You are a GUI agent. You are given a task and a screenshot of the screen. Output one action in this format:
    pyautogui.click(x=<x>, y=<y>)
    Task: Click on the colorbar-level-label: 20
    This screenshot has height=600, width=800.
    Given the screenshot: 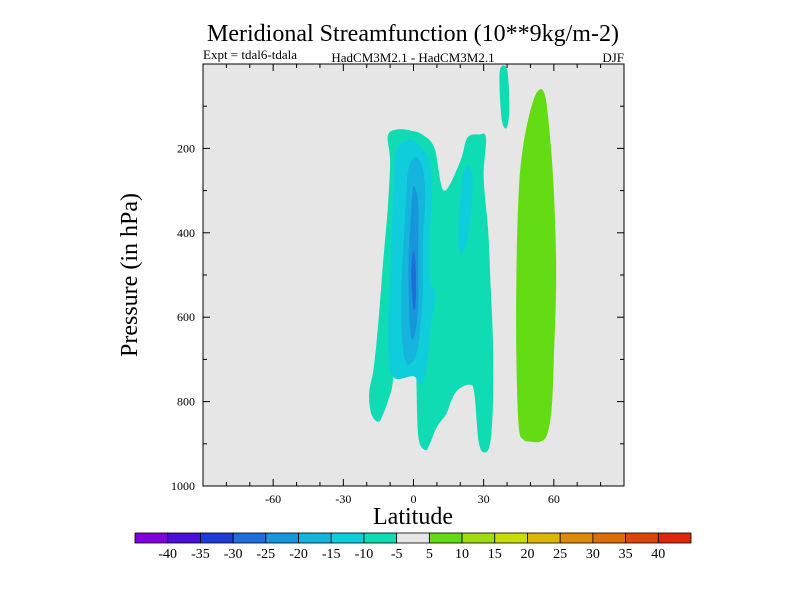 What is the action you would take?
    pyautogui.click(x=527, y=554)
    